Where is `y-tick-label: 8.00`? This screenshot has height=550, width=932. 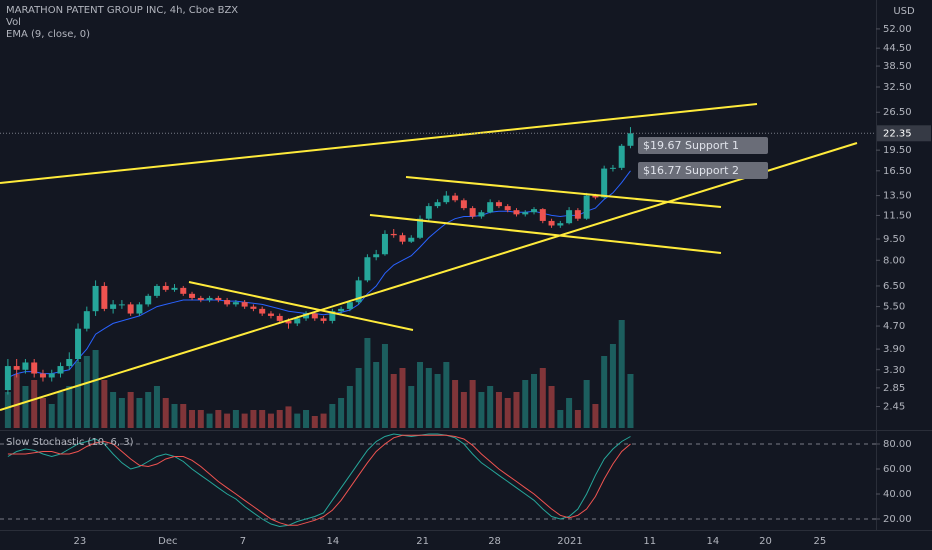
y-tick-label: 8.00 is located at coordinates (894, 260).